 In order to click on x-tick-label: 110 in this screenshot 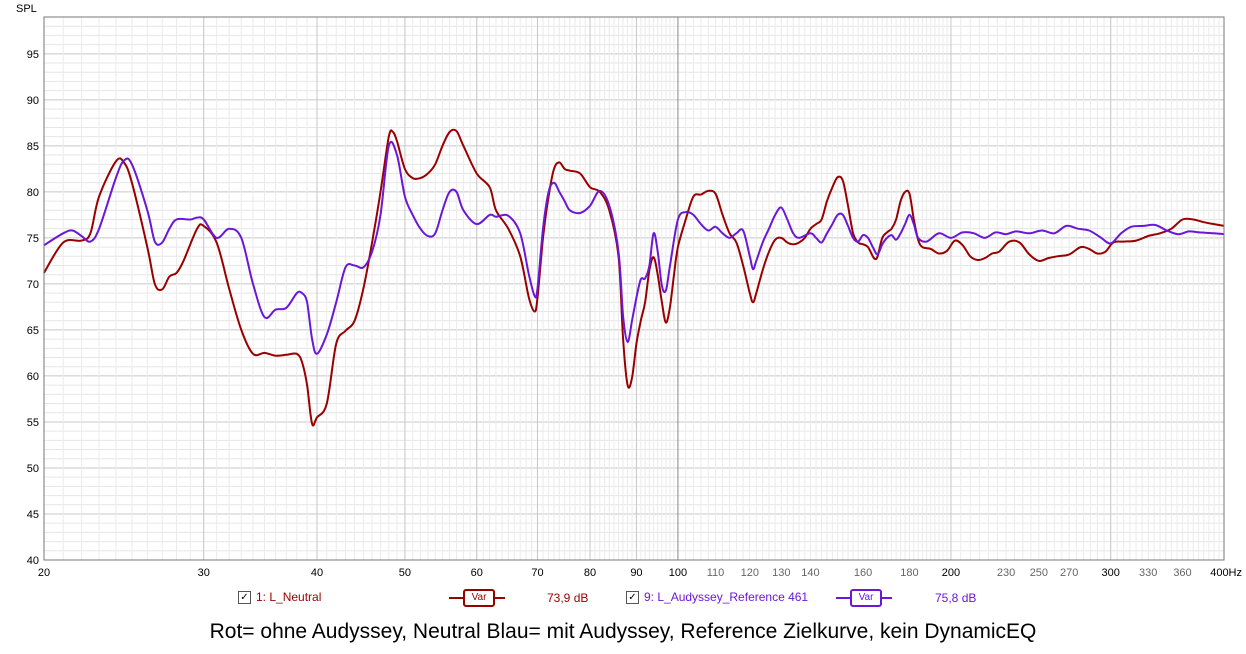, I will do `click(716, 573)`.